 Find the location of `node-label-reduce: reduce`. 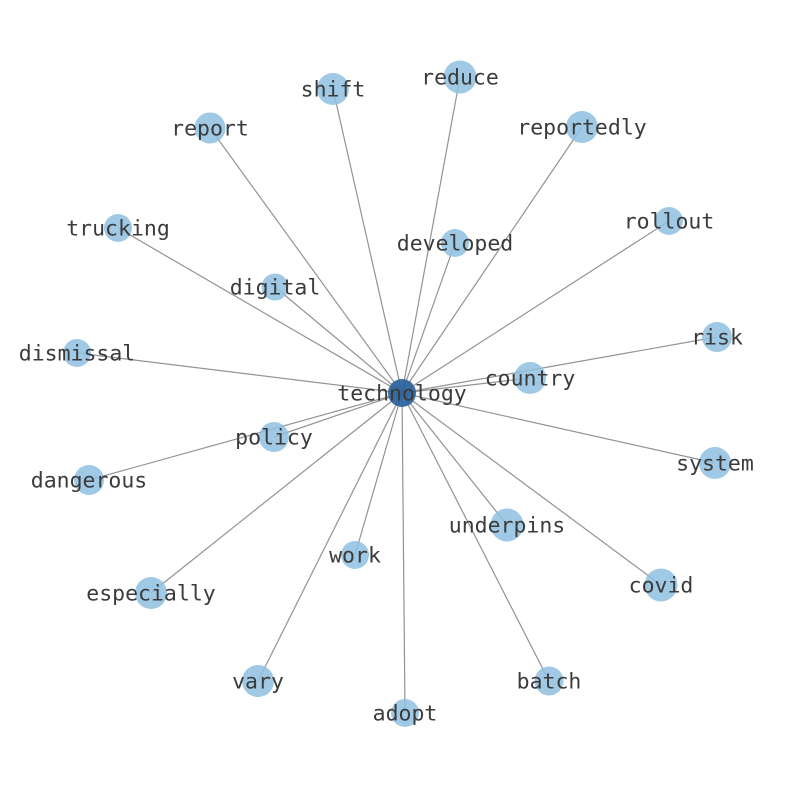

node-label-reduce: reduce is located at coordinates (460, 78).